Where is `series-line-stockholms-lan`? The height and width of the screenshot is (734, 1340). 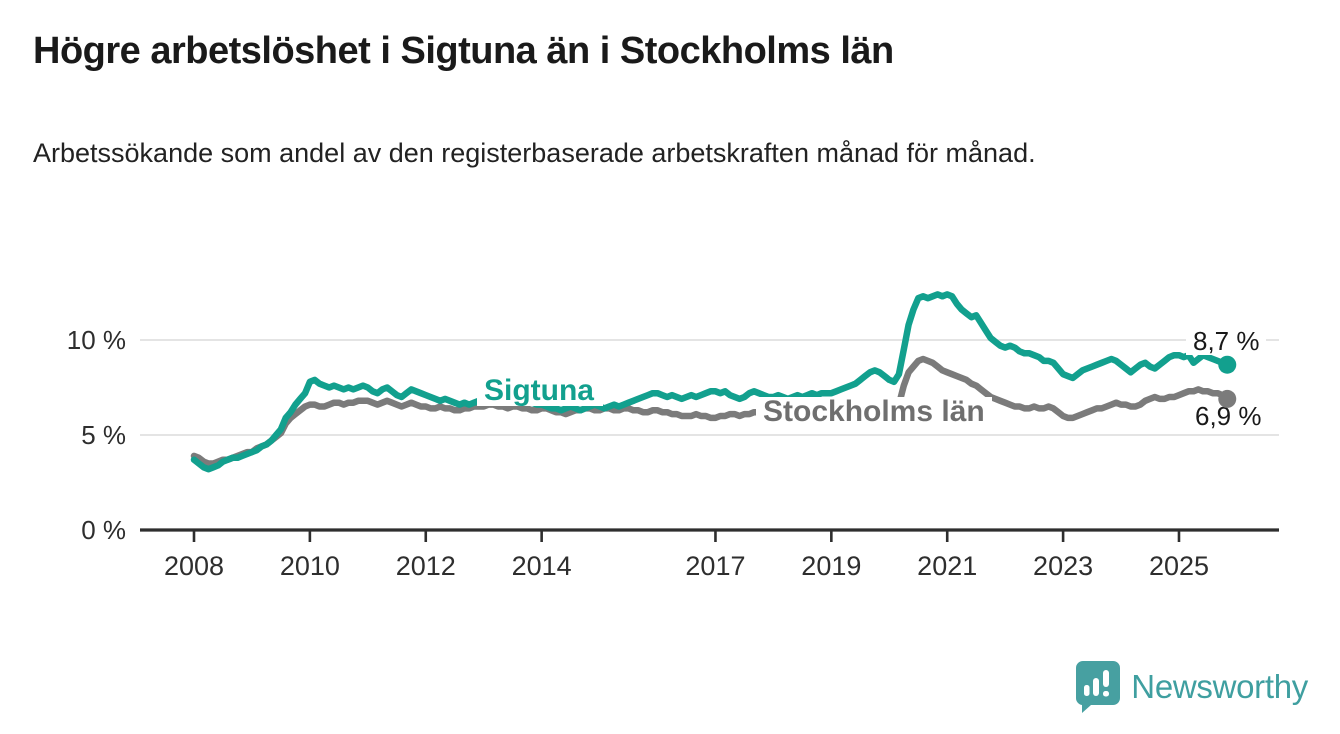
series-line-stockholms-lan is located at coordinates (710, 411).